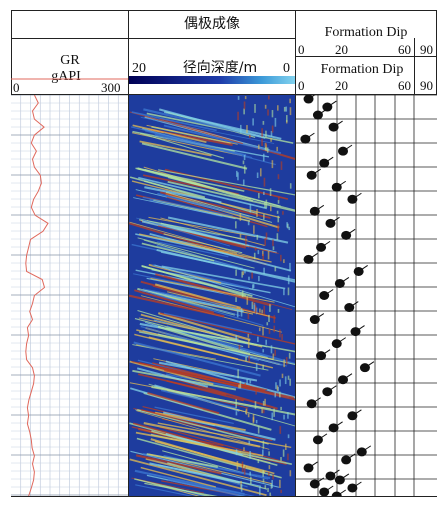 The height and width of the screenshot is (508, 445). I want to click on dipole-title: 偶极成像, so click(212, 24).